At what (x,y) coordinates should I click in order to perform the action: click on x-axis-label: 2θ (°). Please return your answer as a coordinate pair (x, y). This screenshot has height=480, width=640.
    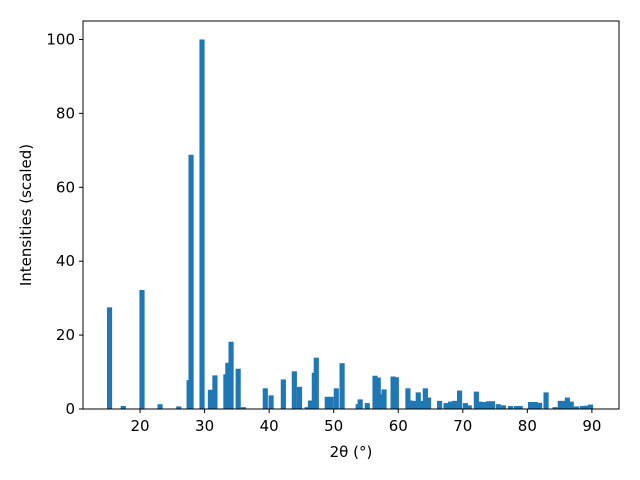
    Looking at the image, I should click on (351, 452).